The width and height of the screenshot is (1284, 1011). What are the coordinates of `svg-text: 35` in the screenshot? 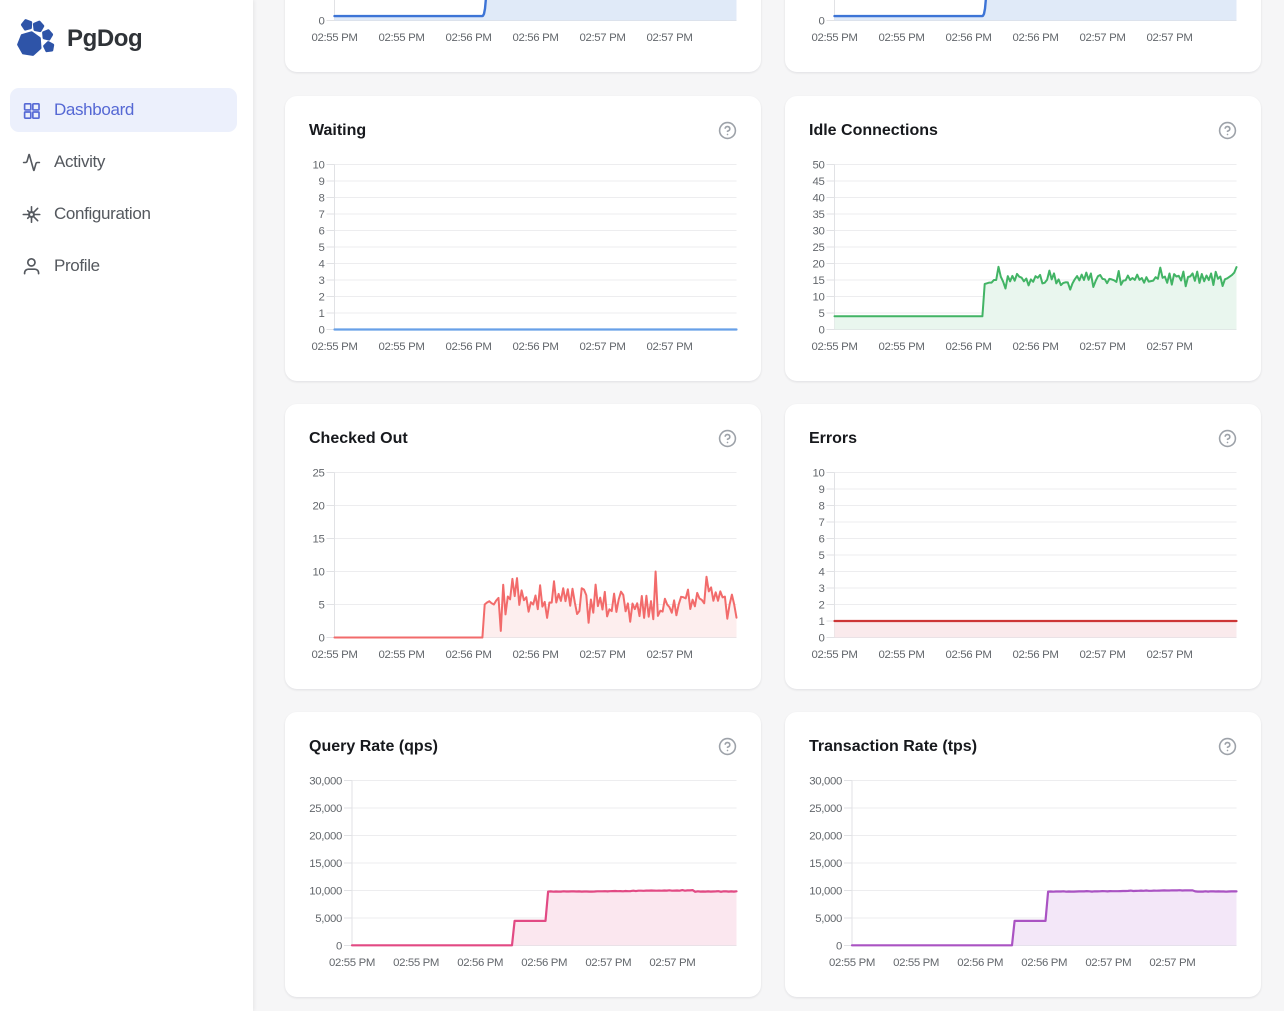 It's located at (819, 215).